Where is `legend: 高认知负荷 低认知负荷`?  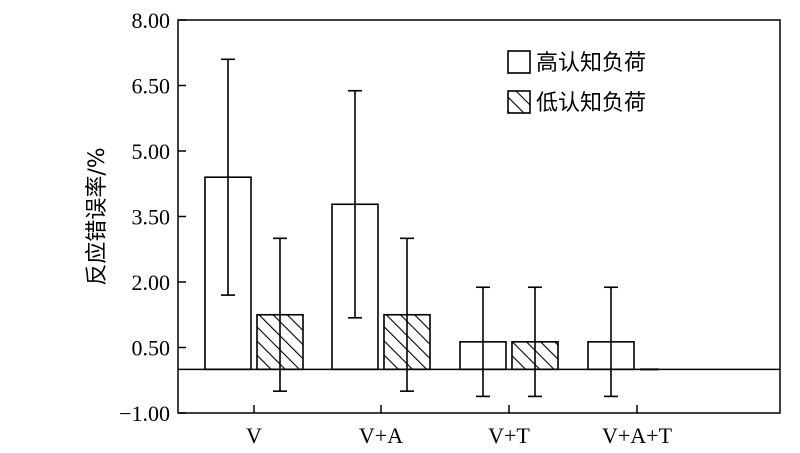 legend: 高认知负荷 低认知负荷 is located at coordinates (576, 83).